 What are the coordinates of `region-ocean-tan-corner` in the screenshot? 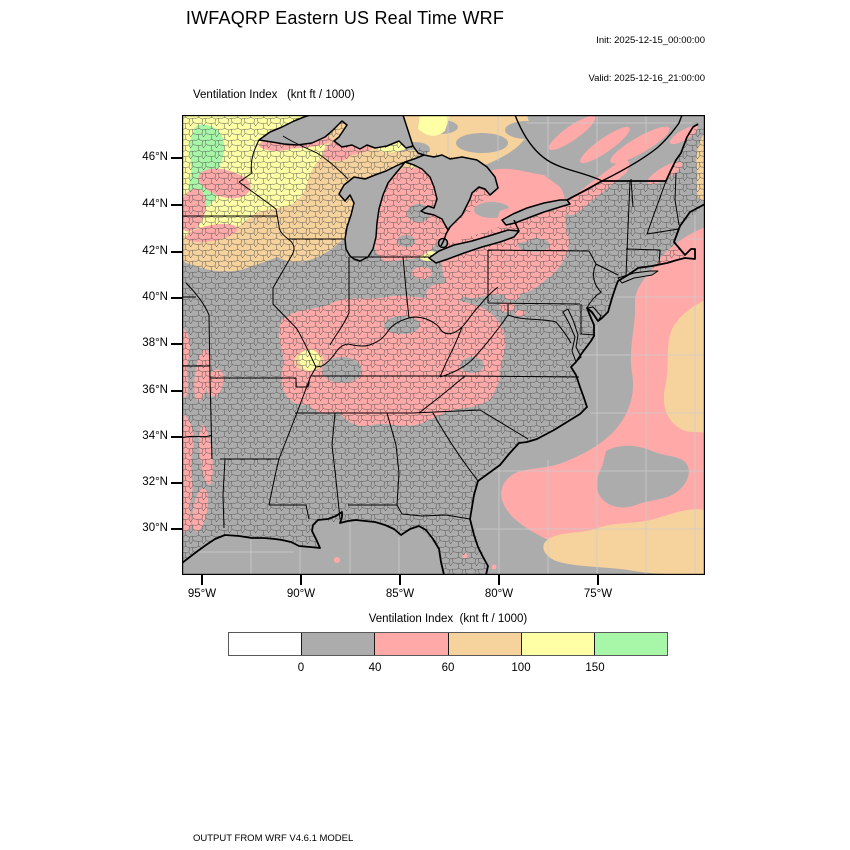 It's located at (624, 542).